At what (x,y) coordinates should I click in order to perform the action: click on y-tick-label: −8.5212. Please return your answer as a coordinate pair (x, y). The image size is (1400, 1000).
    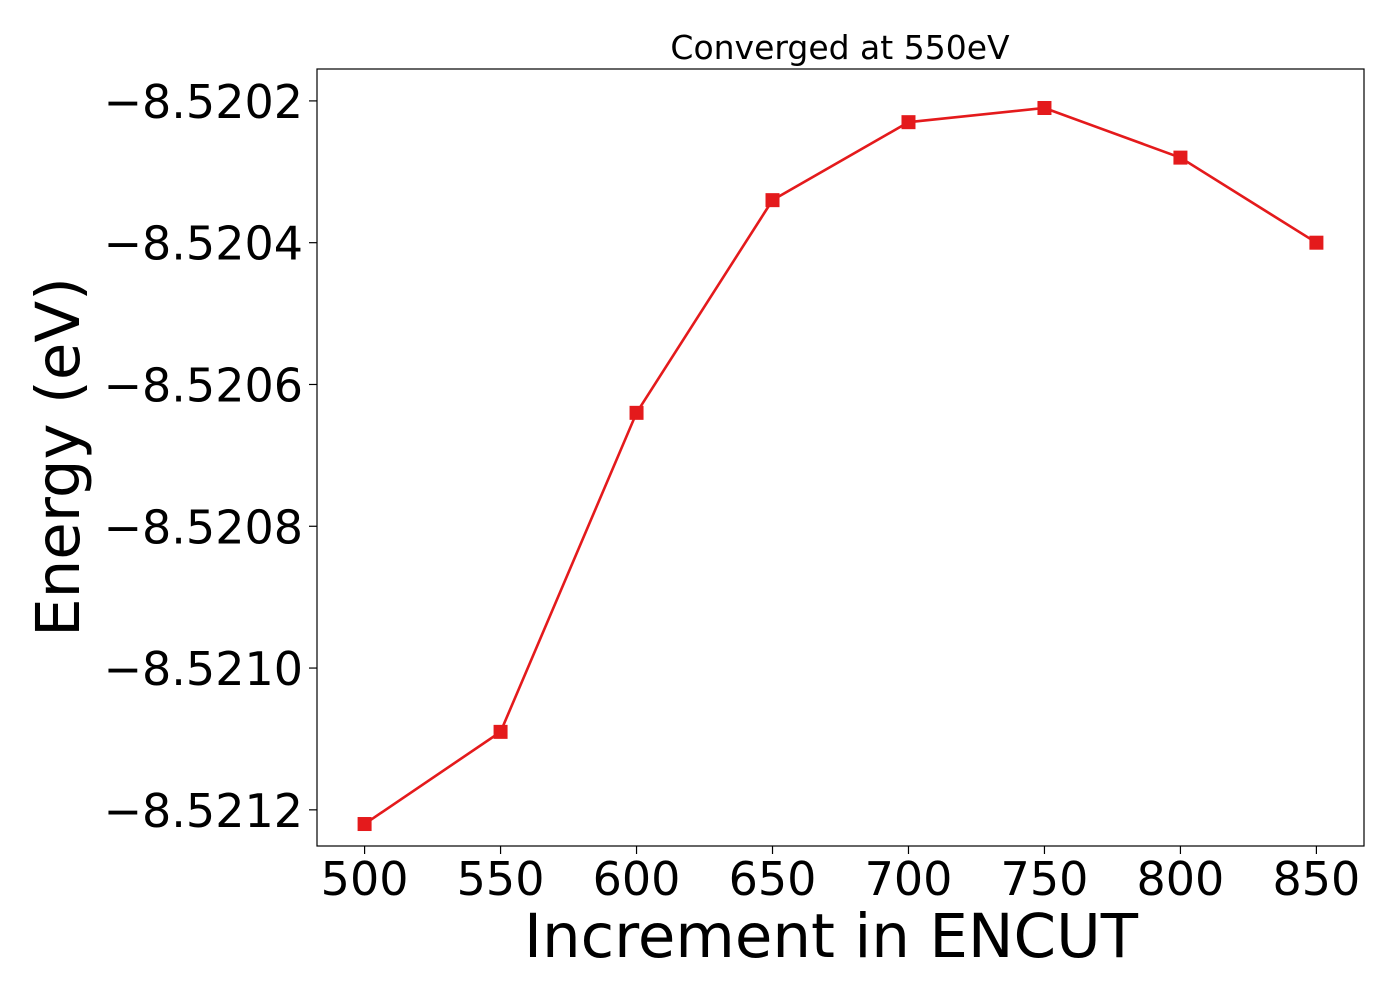
    Looking at the image, I should click on (204, 811).